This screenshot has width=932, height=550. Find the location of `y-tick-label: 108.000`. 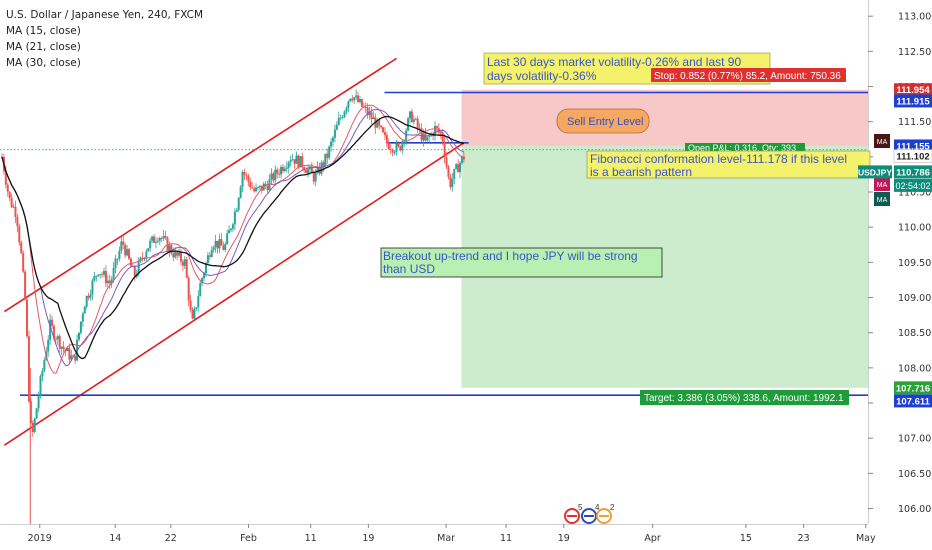

y-tick-label: 108.000 is located at coordinates (915, 368).